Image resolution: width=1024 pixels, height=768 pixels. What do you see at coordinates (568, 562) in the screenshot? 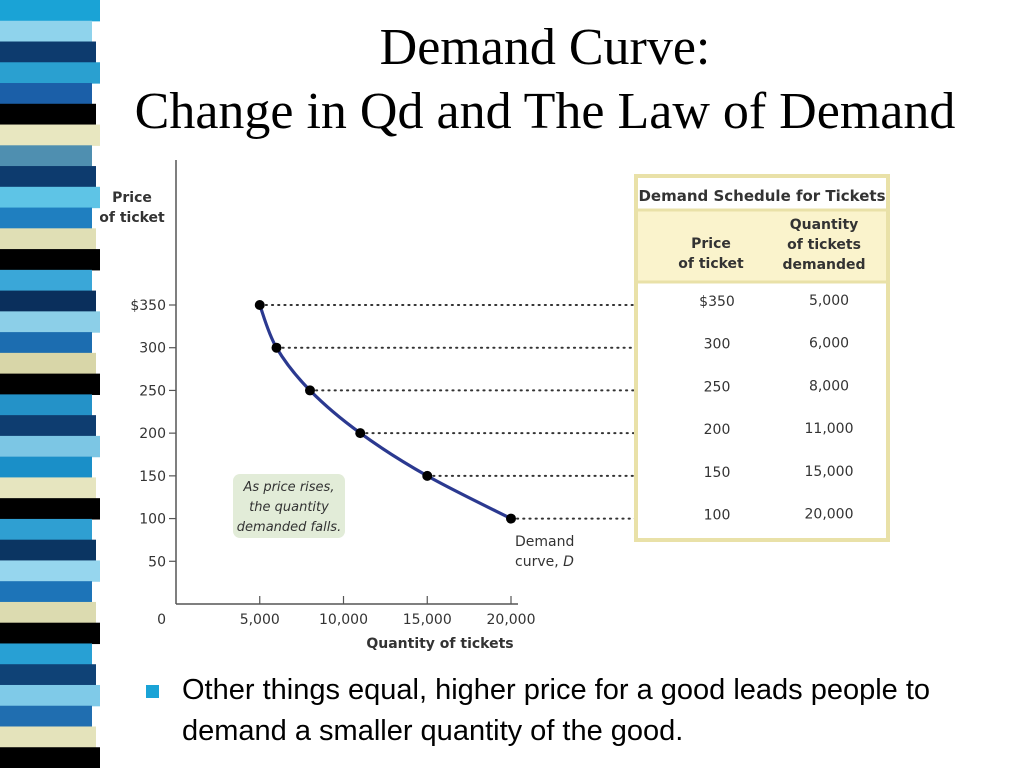
I see `curve-label-letter: D` at bounding box center [568, 562].